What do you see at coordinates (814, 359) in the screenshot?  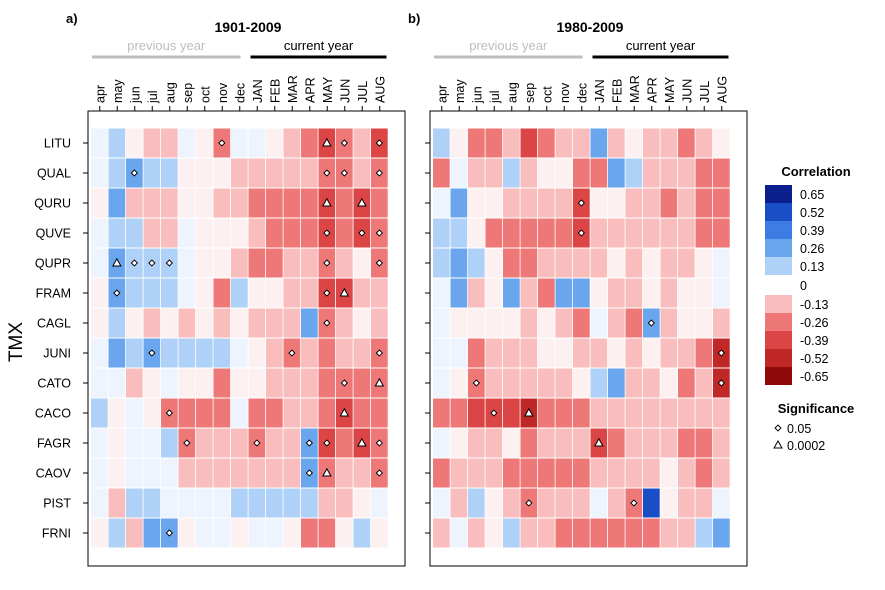 I see `legend-label: -0.52` at bounding box center [814, 359].